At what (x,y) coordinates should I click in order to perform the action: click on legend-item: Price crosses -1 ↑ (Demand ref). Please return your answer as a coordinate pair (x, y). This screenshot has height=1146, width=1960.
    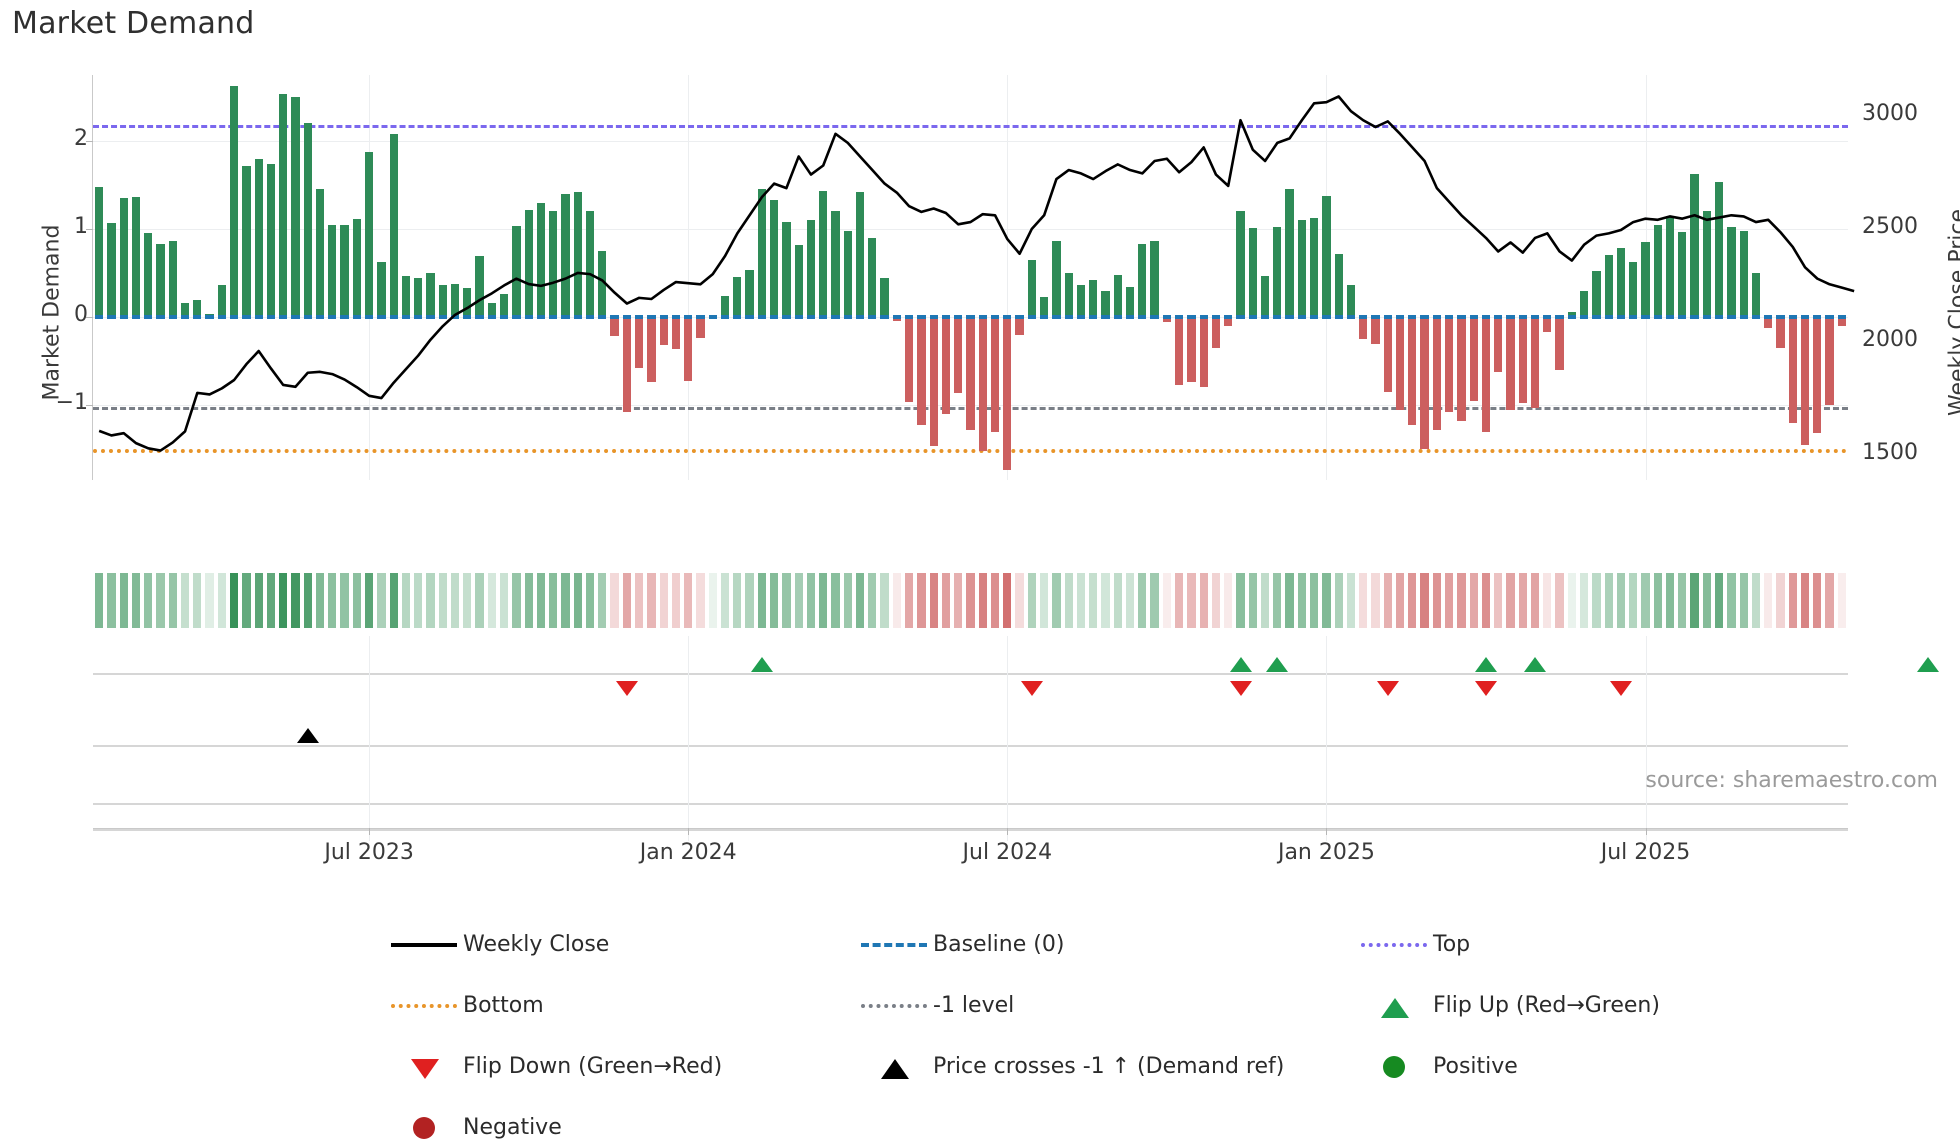
    Looking at the image, I should click on (1069, 1066).